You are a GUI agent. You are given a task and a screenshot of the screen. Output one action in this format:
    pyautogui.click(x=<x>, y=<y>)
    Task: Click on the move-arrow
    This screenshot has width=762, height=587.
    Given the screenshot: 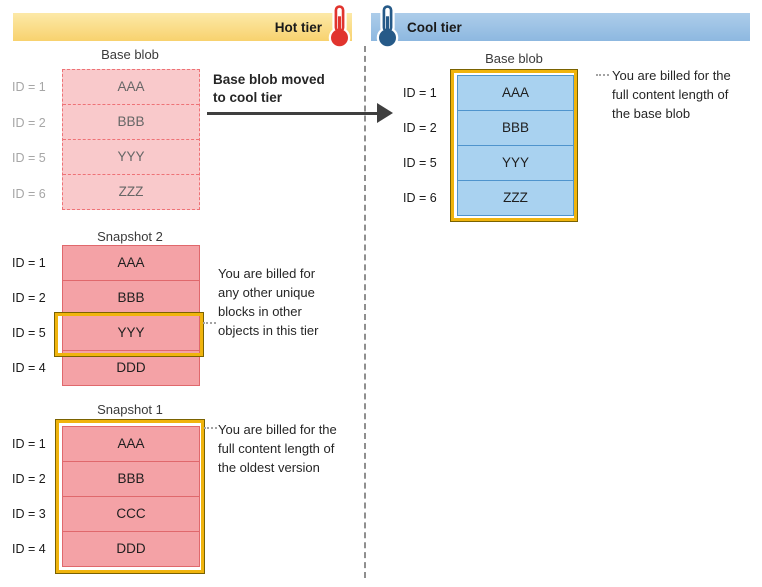 What is the action you would take?
    pyautogui.click(x=292, y=113)
    